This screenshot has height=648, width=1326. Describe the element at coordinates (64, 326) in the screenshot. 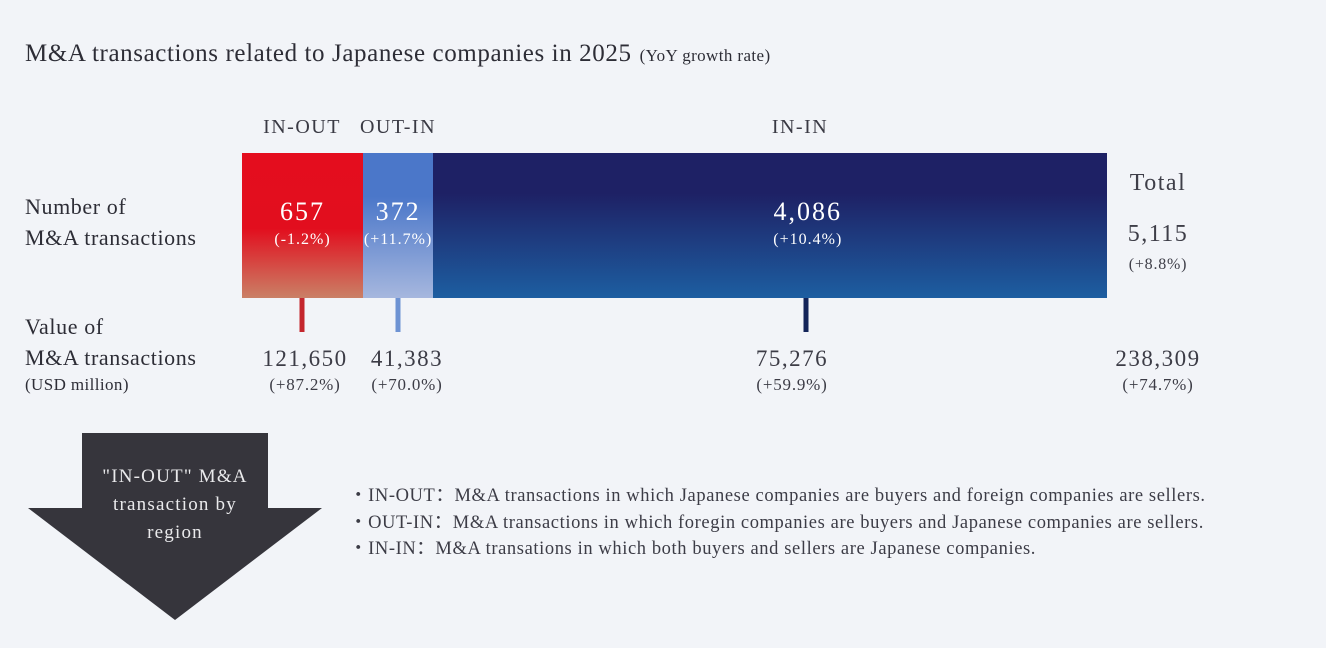

I see `row-label-value-line1: Value of` at that location.